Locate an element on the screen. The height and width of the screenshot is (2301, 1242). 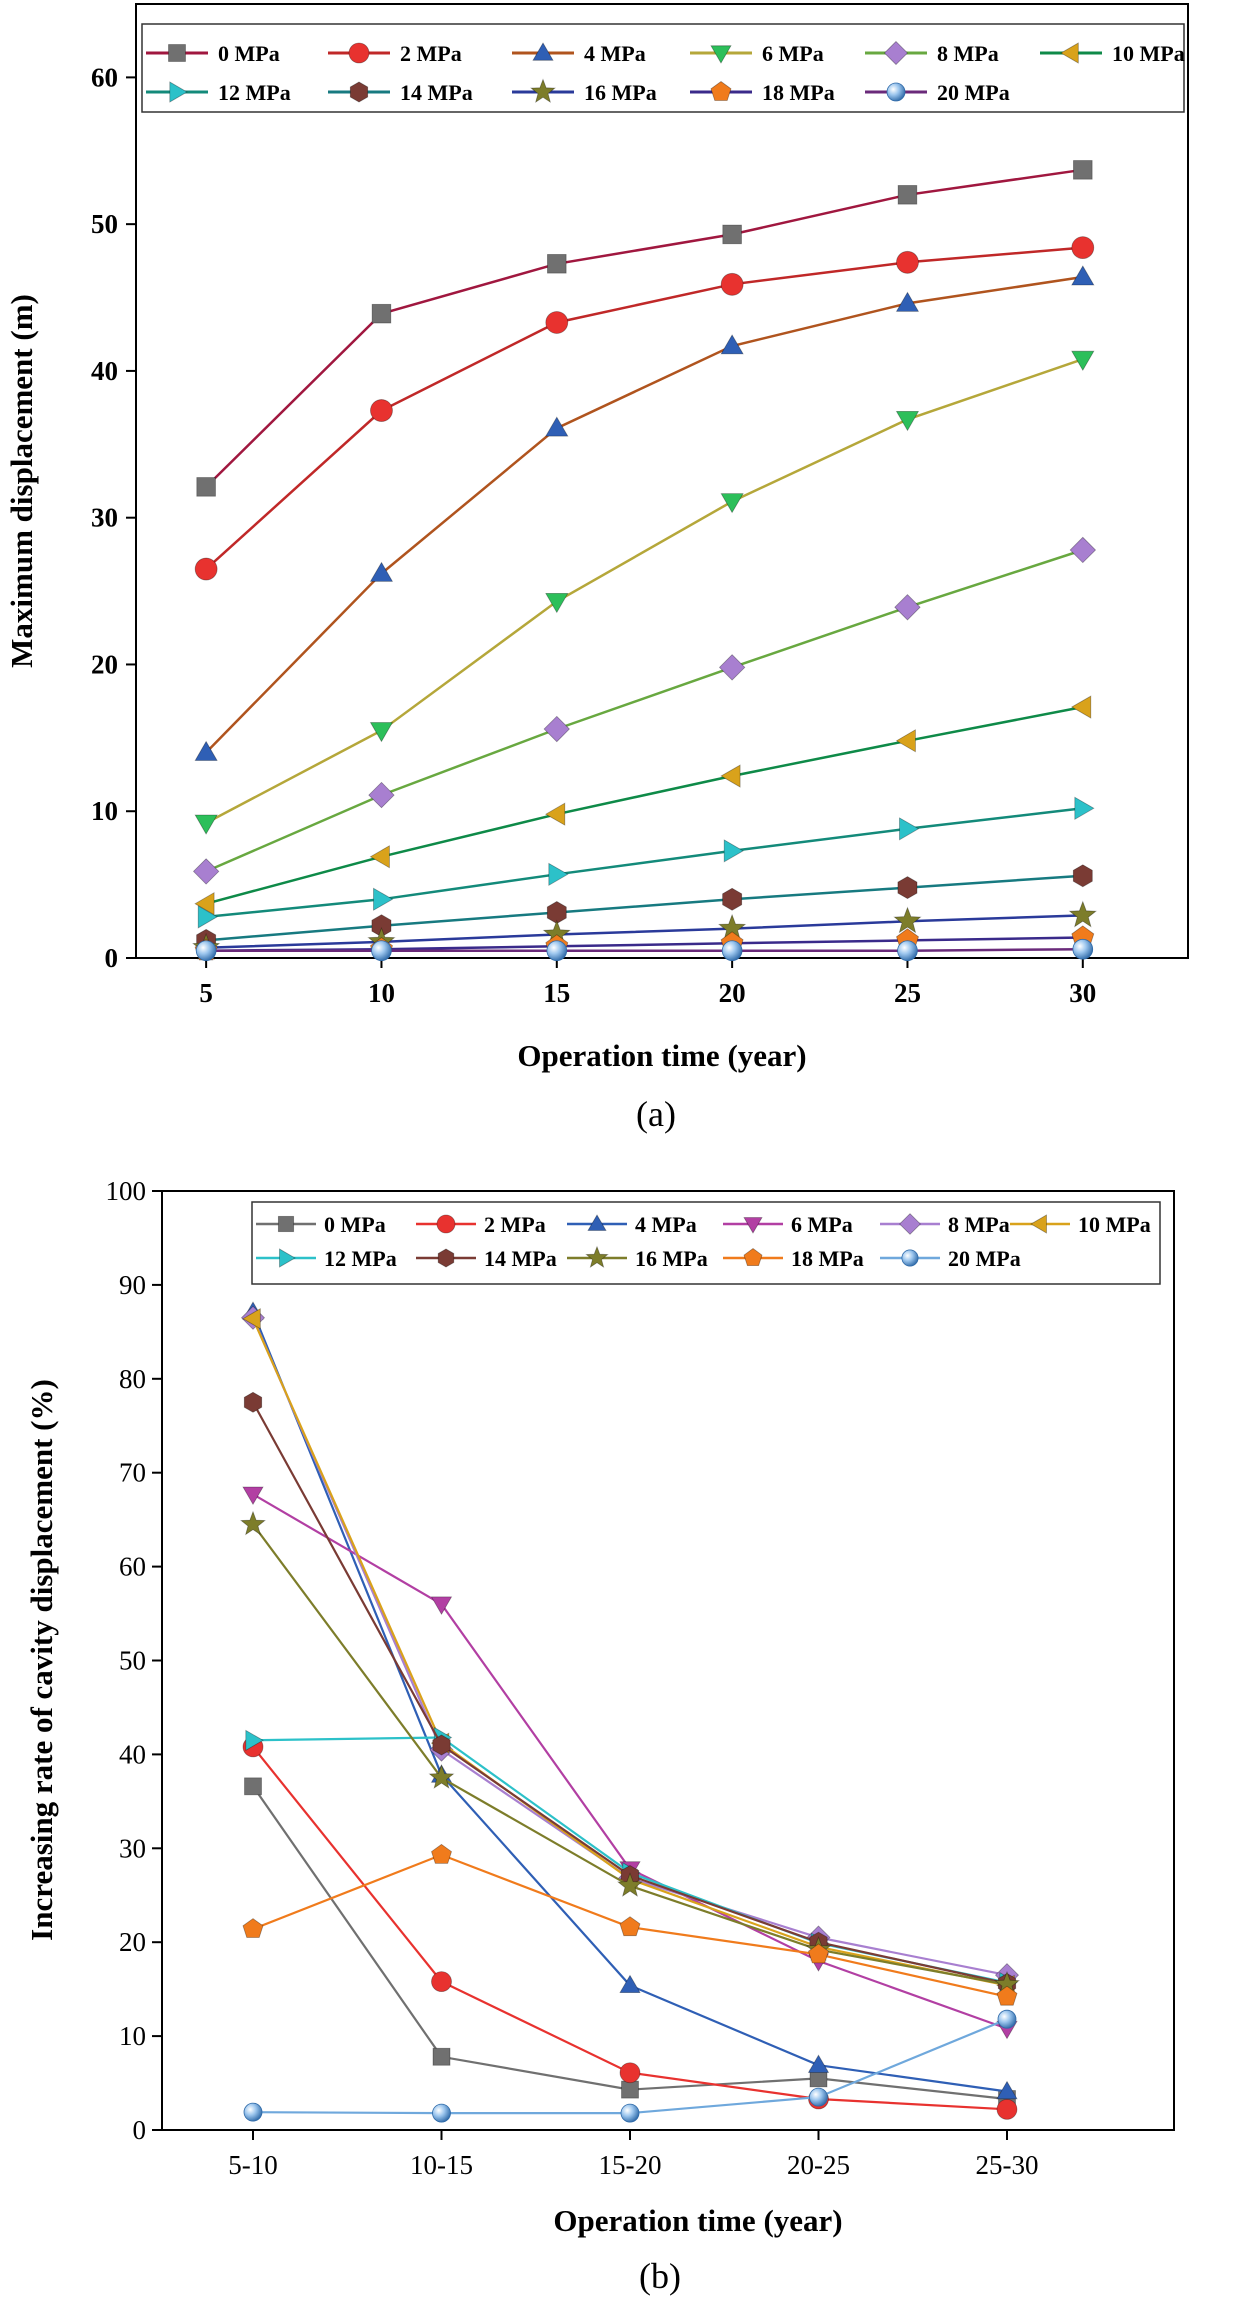
series-a-8-mpa is located at coordinates (644, 710).